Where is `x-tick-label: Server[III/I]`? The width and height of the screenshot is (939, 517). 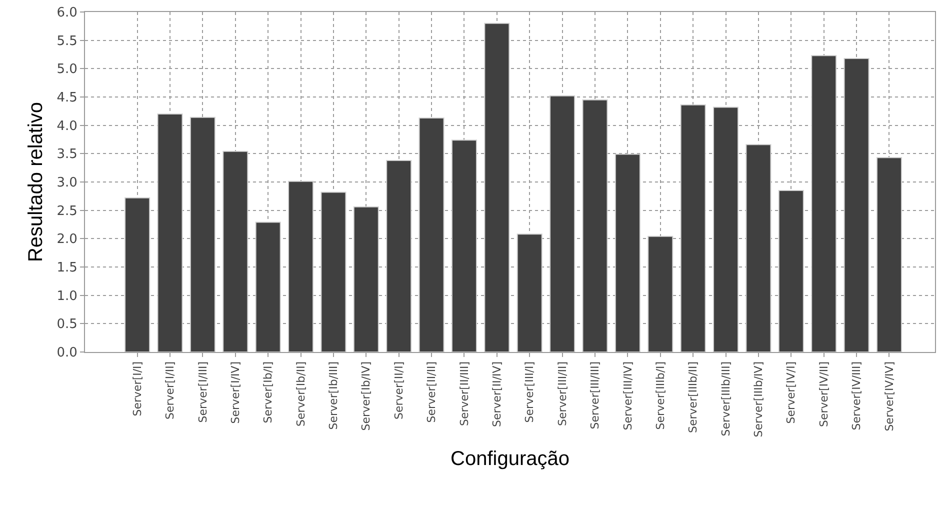
x-tick-label: Server[III/I] is located at coordinates (529, 392).